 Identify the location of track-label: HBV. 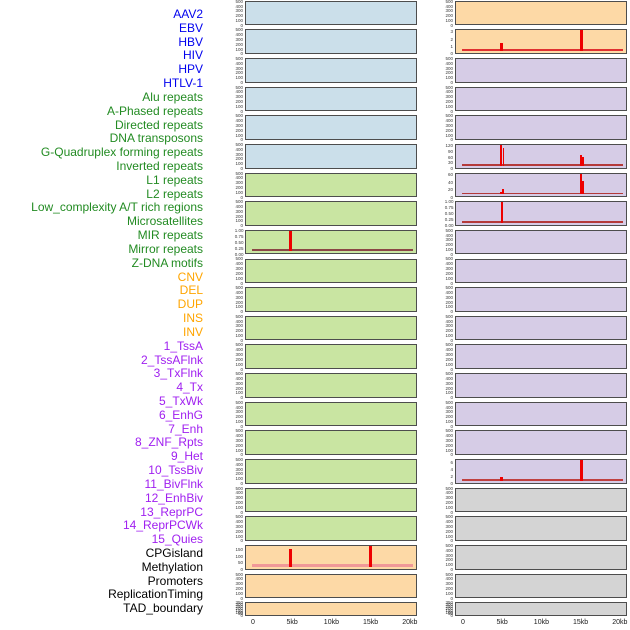
(190, 41).